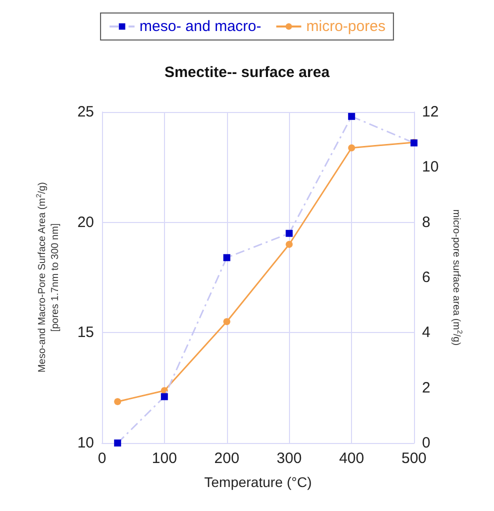 The image size is (494, 511). What do you see at coordinates (85, 443) in the screenshot?
I see `y-tick-label: 10` at bounding box center [85, 443].